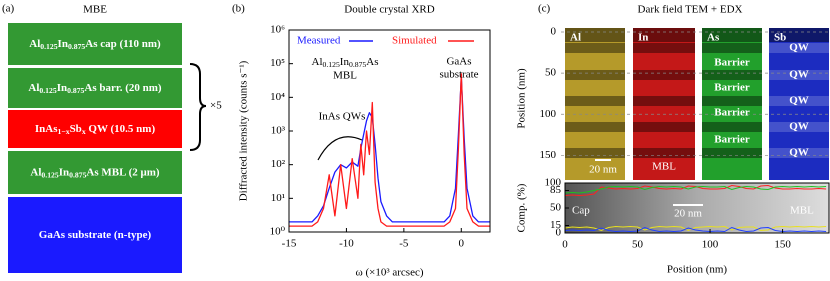 The height and width of the screenshot is (281, 830). Describe the element at coordinates (713, 38) in the screenshot. I see `channel-label: As` at that location.